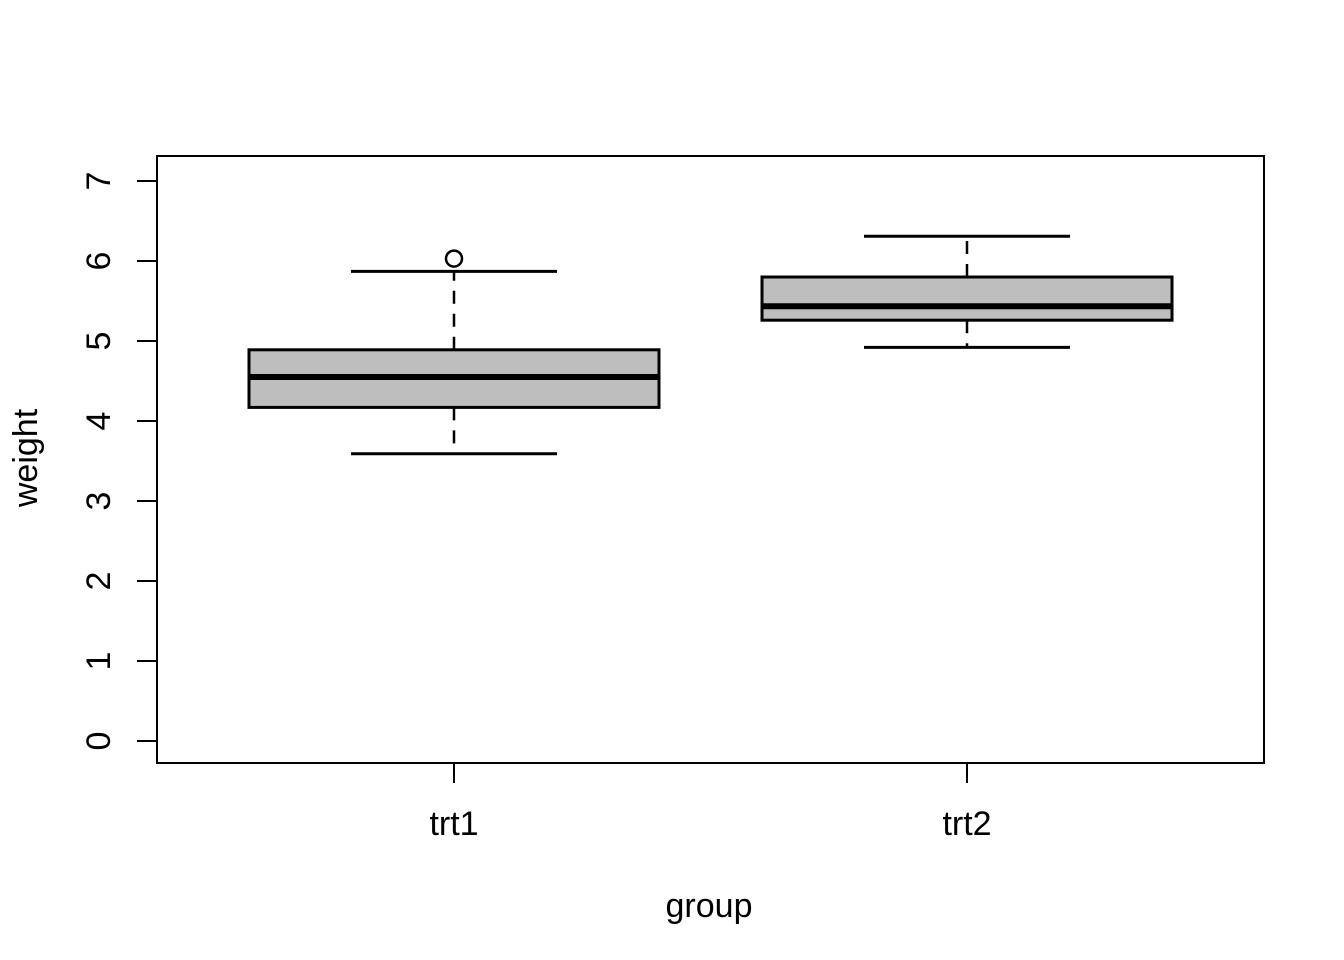 This screenshot has height=960, width=1344. What do you see at coordinates (709, 906) in the screenshot?
I see `x-axis-title: group` at bounding box center [709, 906].